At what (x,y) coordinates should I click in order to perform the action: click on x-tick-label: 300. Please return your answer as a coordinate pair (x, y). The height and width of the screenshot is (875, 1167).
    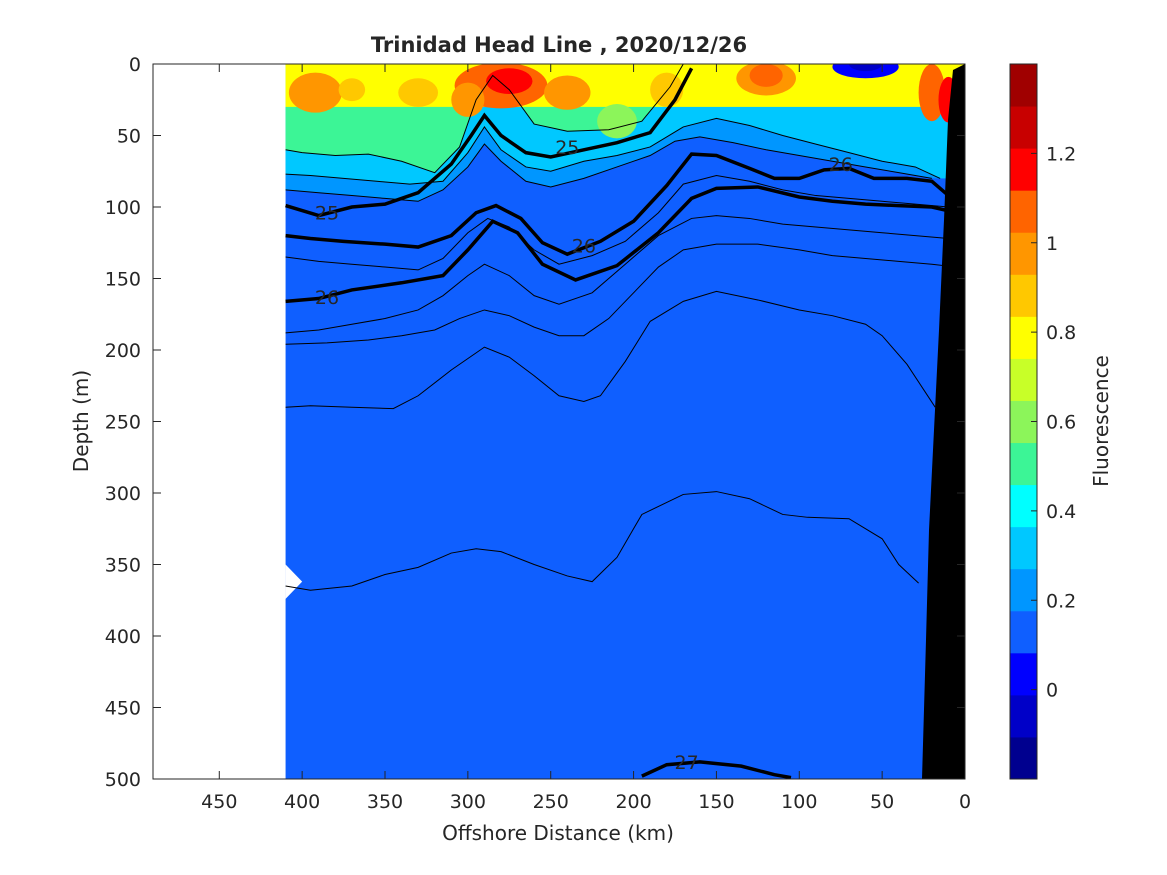
    Looking at the image, I should click on (468, 802).